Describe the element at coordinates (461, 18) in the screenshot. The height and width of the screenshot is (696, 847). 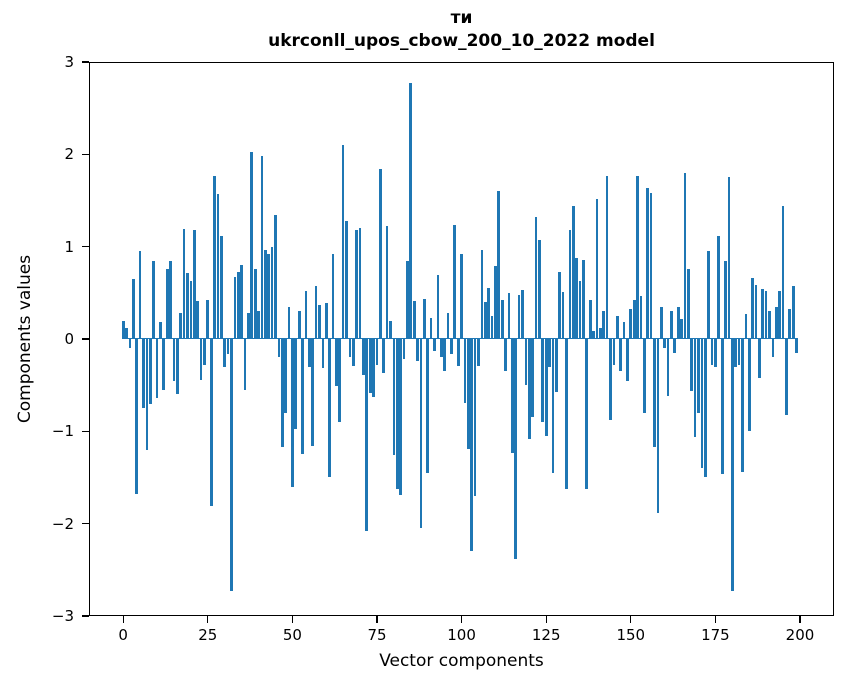
I see `chart-title: ти` at that location.